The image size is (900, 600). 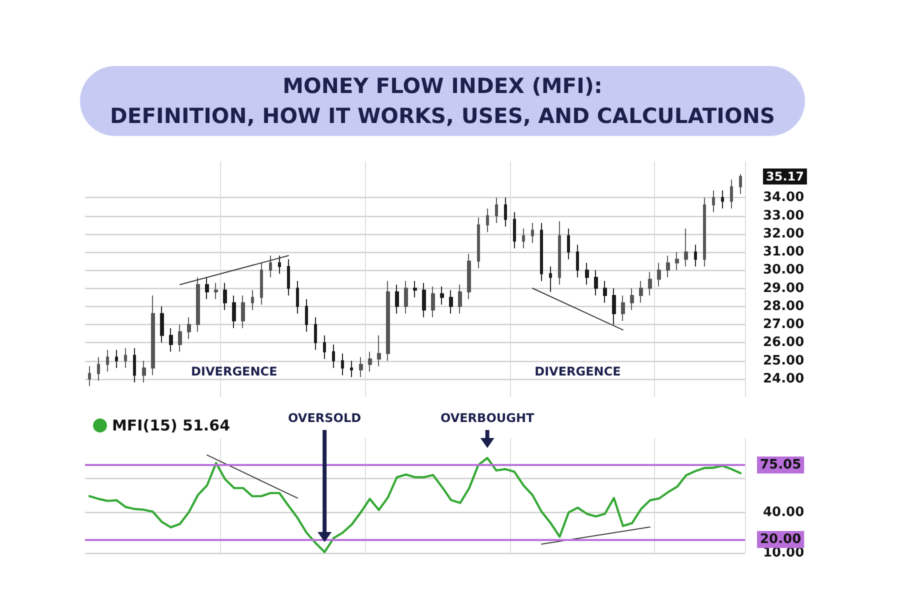 I want to click on text: 35.17, so click(x=785, y=176).